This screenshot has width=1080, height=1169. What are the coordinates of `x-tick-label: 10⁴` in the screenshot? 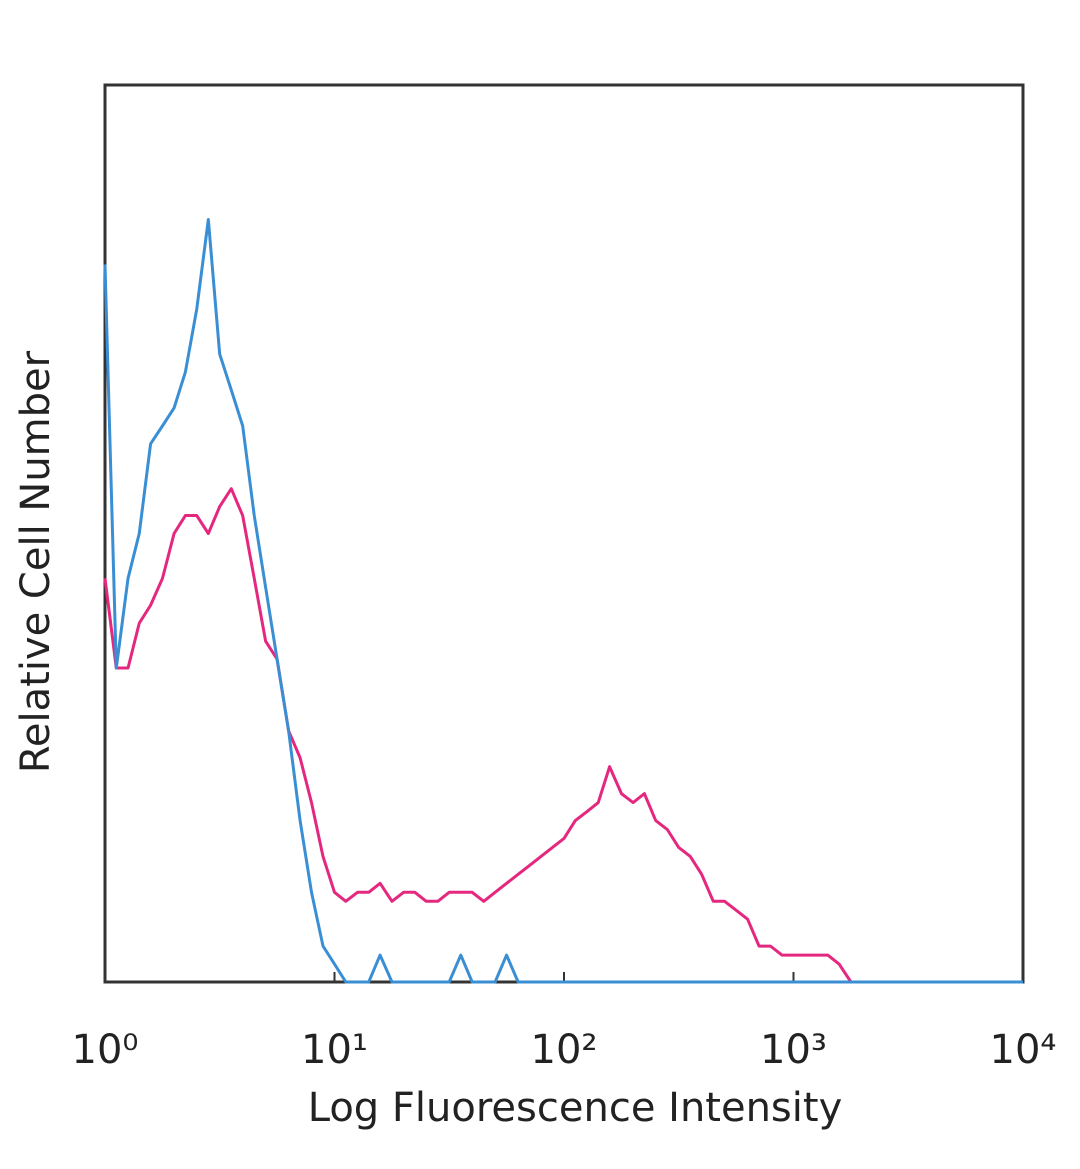 It's located at (1023, 1050).